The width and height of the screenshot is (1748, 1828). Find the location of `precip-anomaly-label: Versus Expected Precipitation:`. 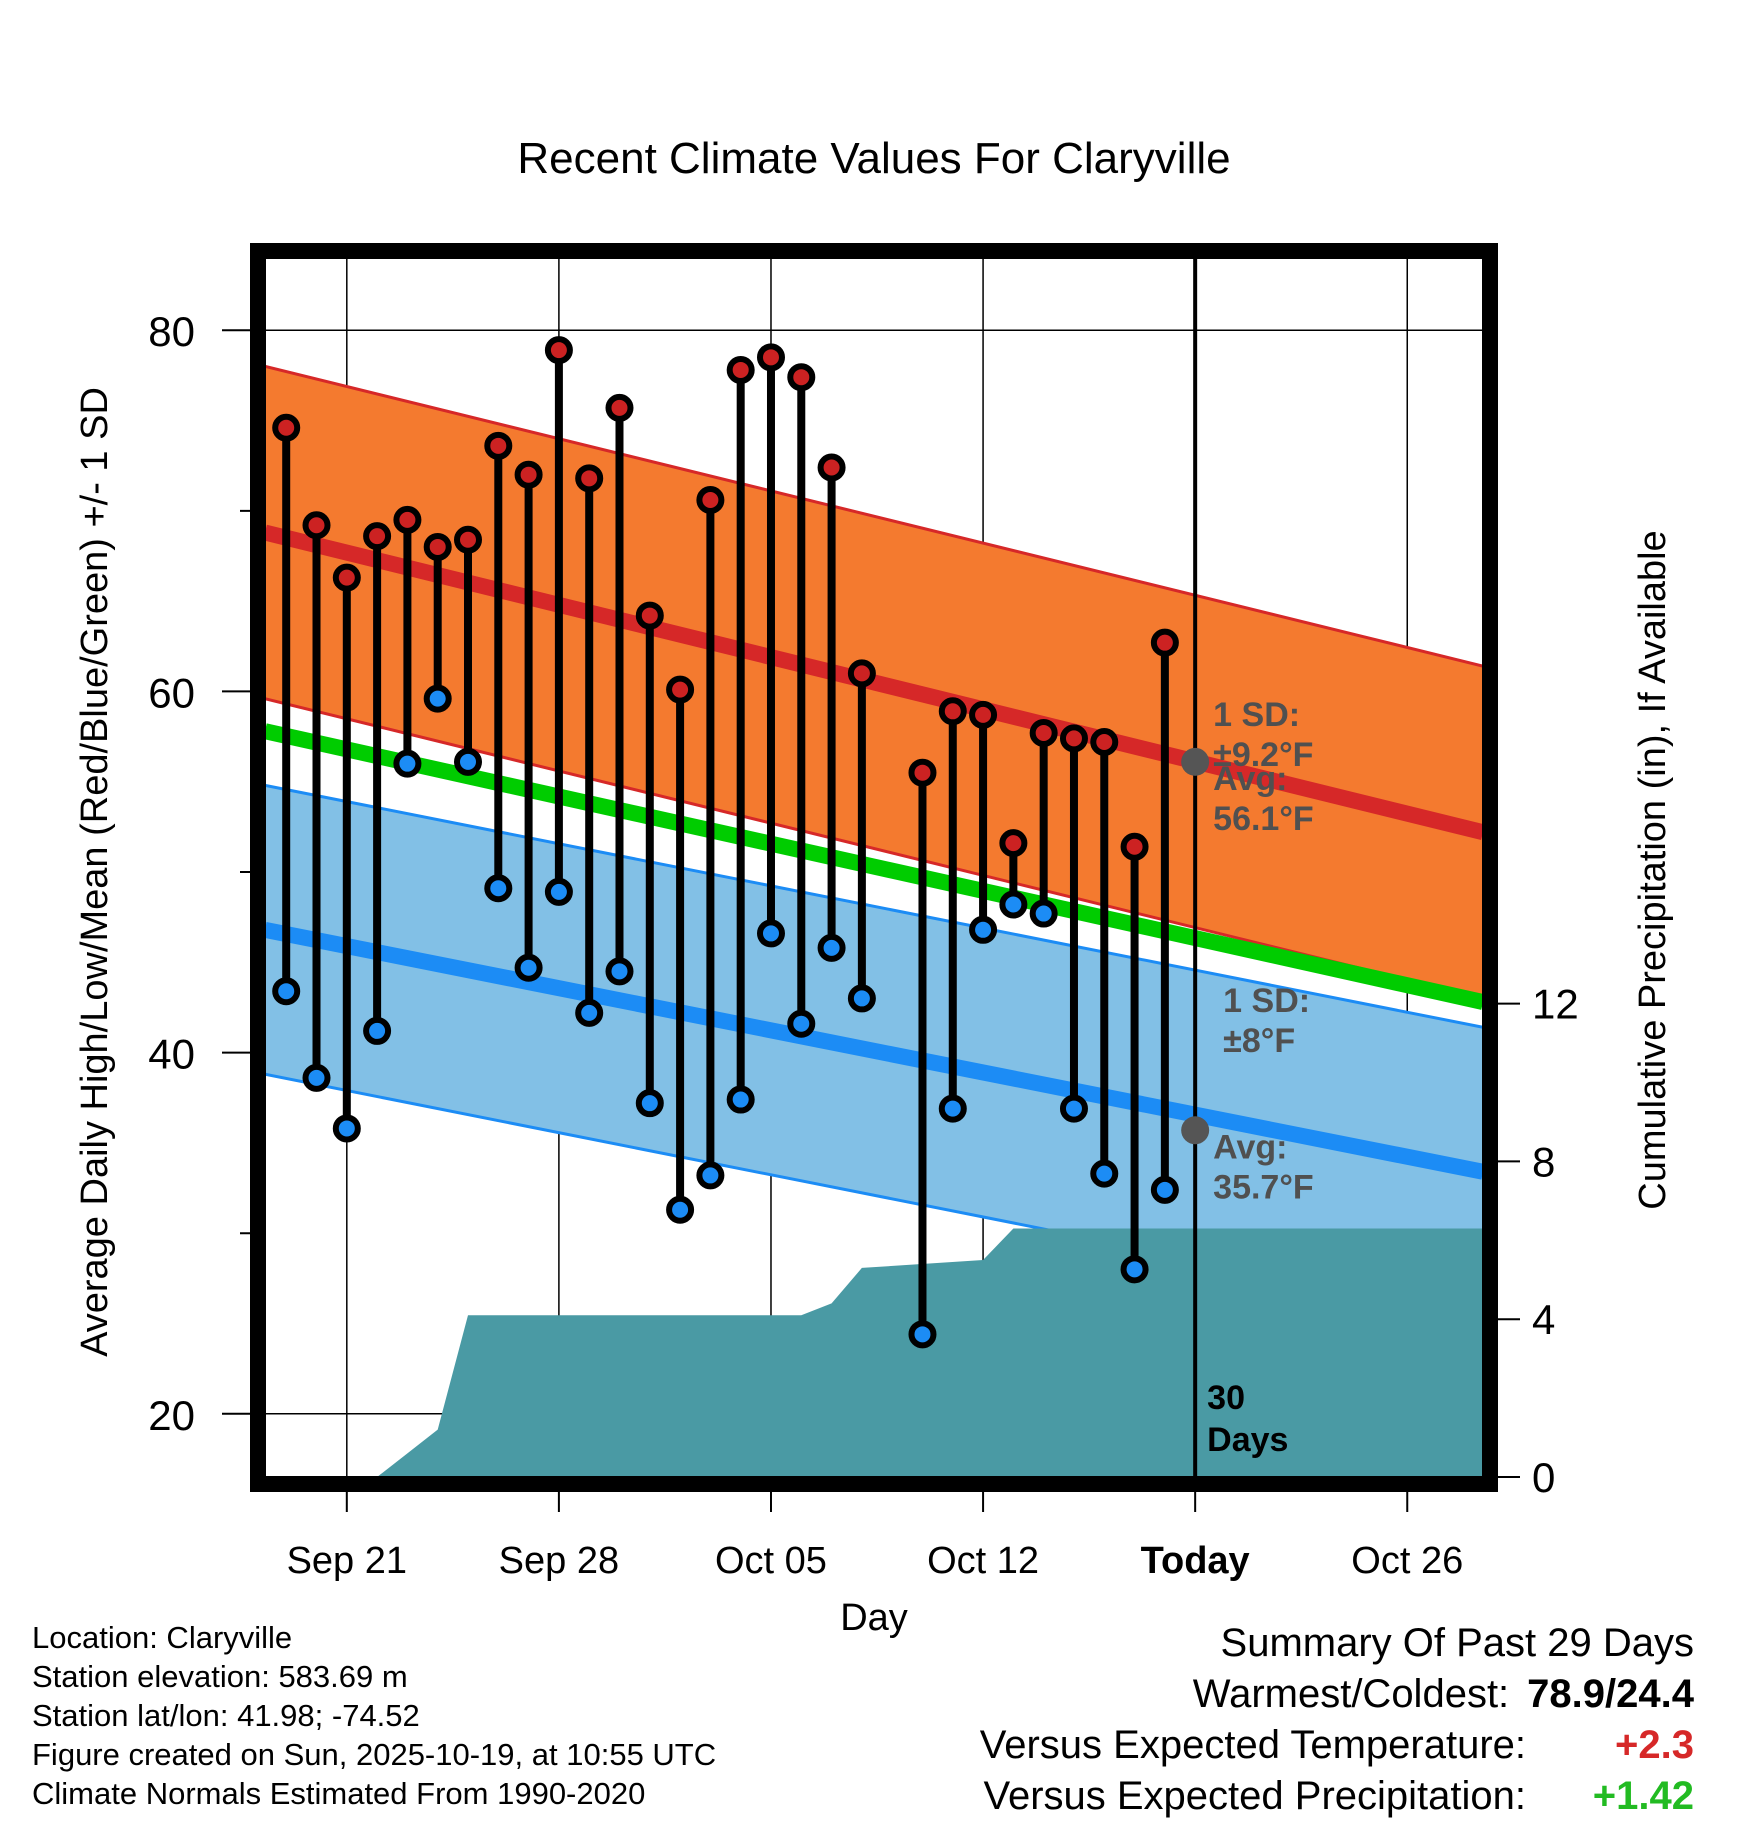

precip-anomaly-label: Versus Expected Precipitation: is located at coordinates (1254, 1796).